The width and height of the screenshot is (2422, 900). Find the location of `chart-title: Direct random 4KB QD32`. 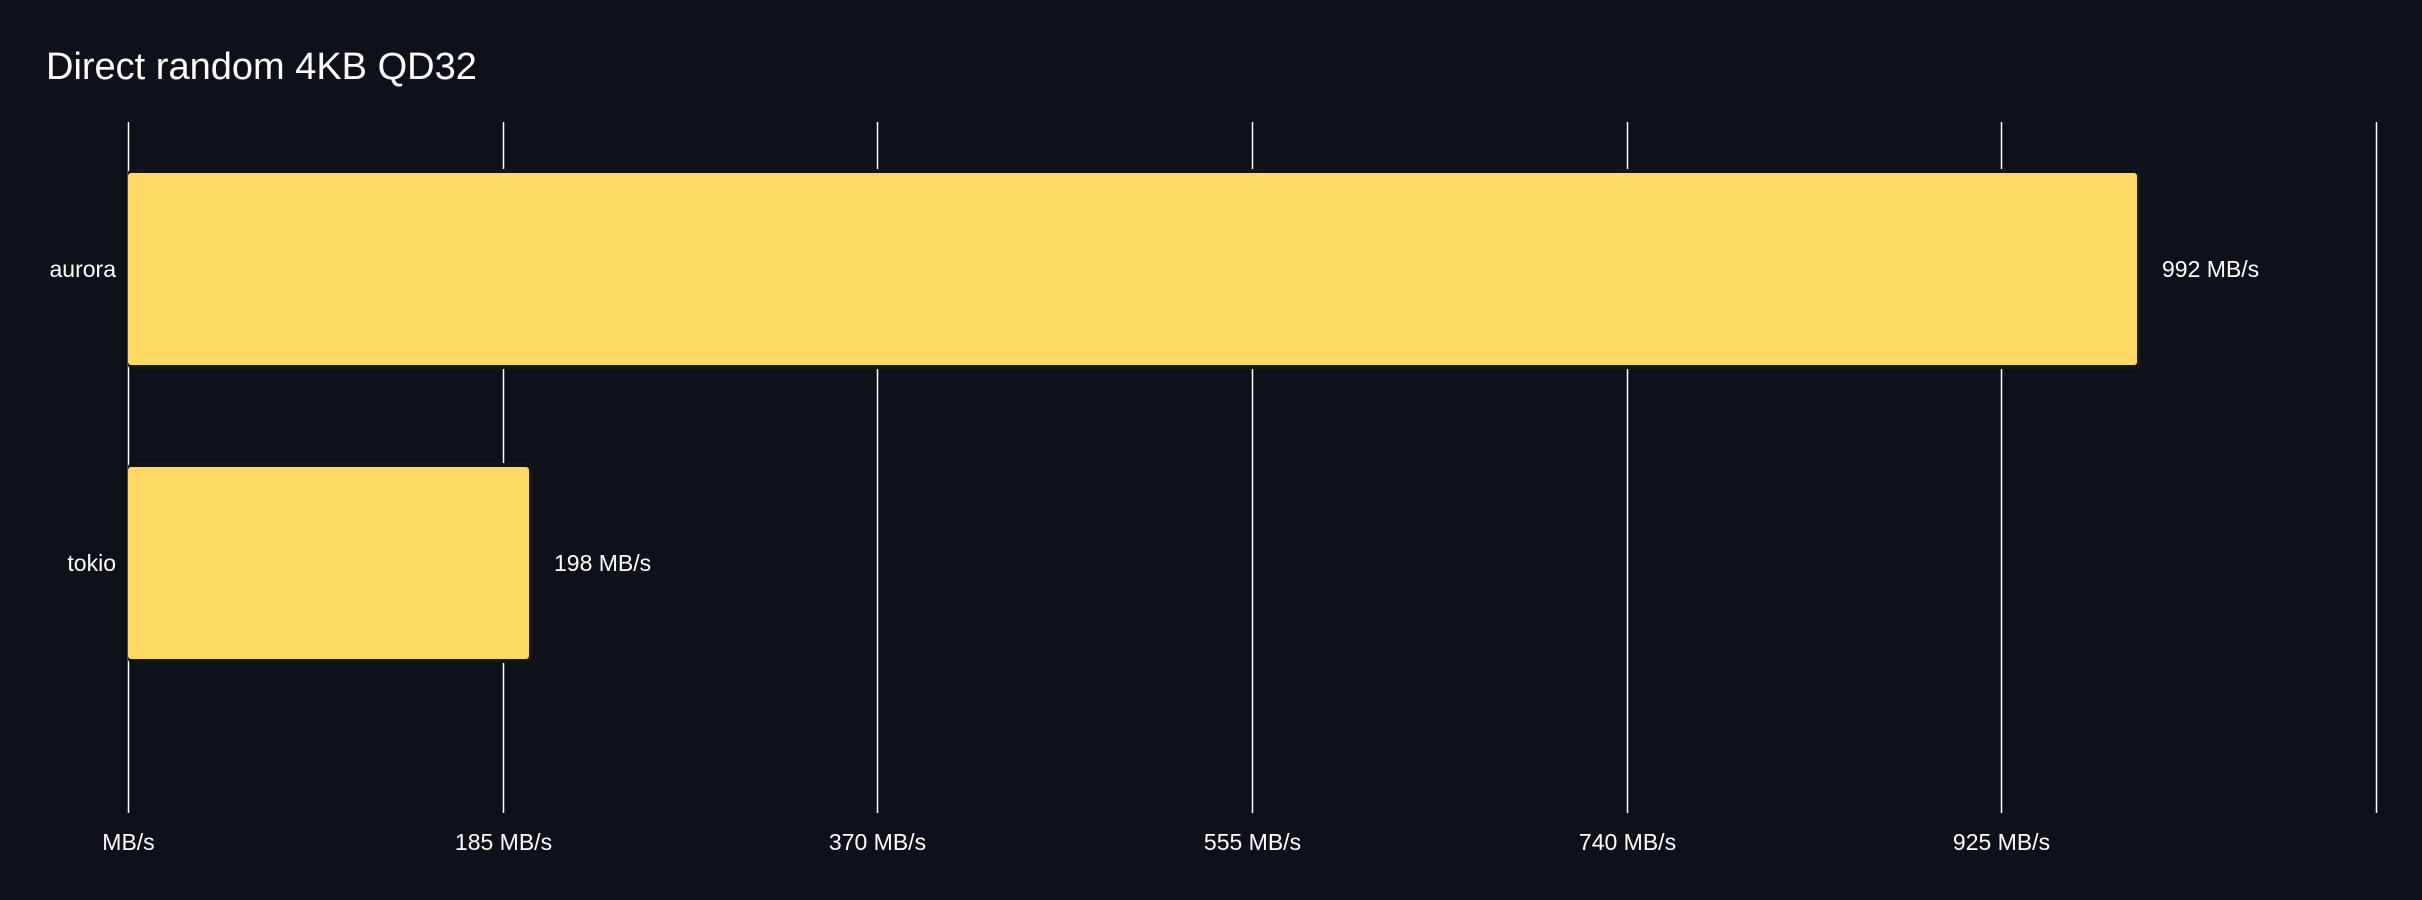

chart-title: Direct random 4KB QD32 is located at coordinates (261, 67).